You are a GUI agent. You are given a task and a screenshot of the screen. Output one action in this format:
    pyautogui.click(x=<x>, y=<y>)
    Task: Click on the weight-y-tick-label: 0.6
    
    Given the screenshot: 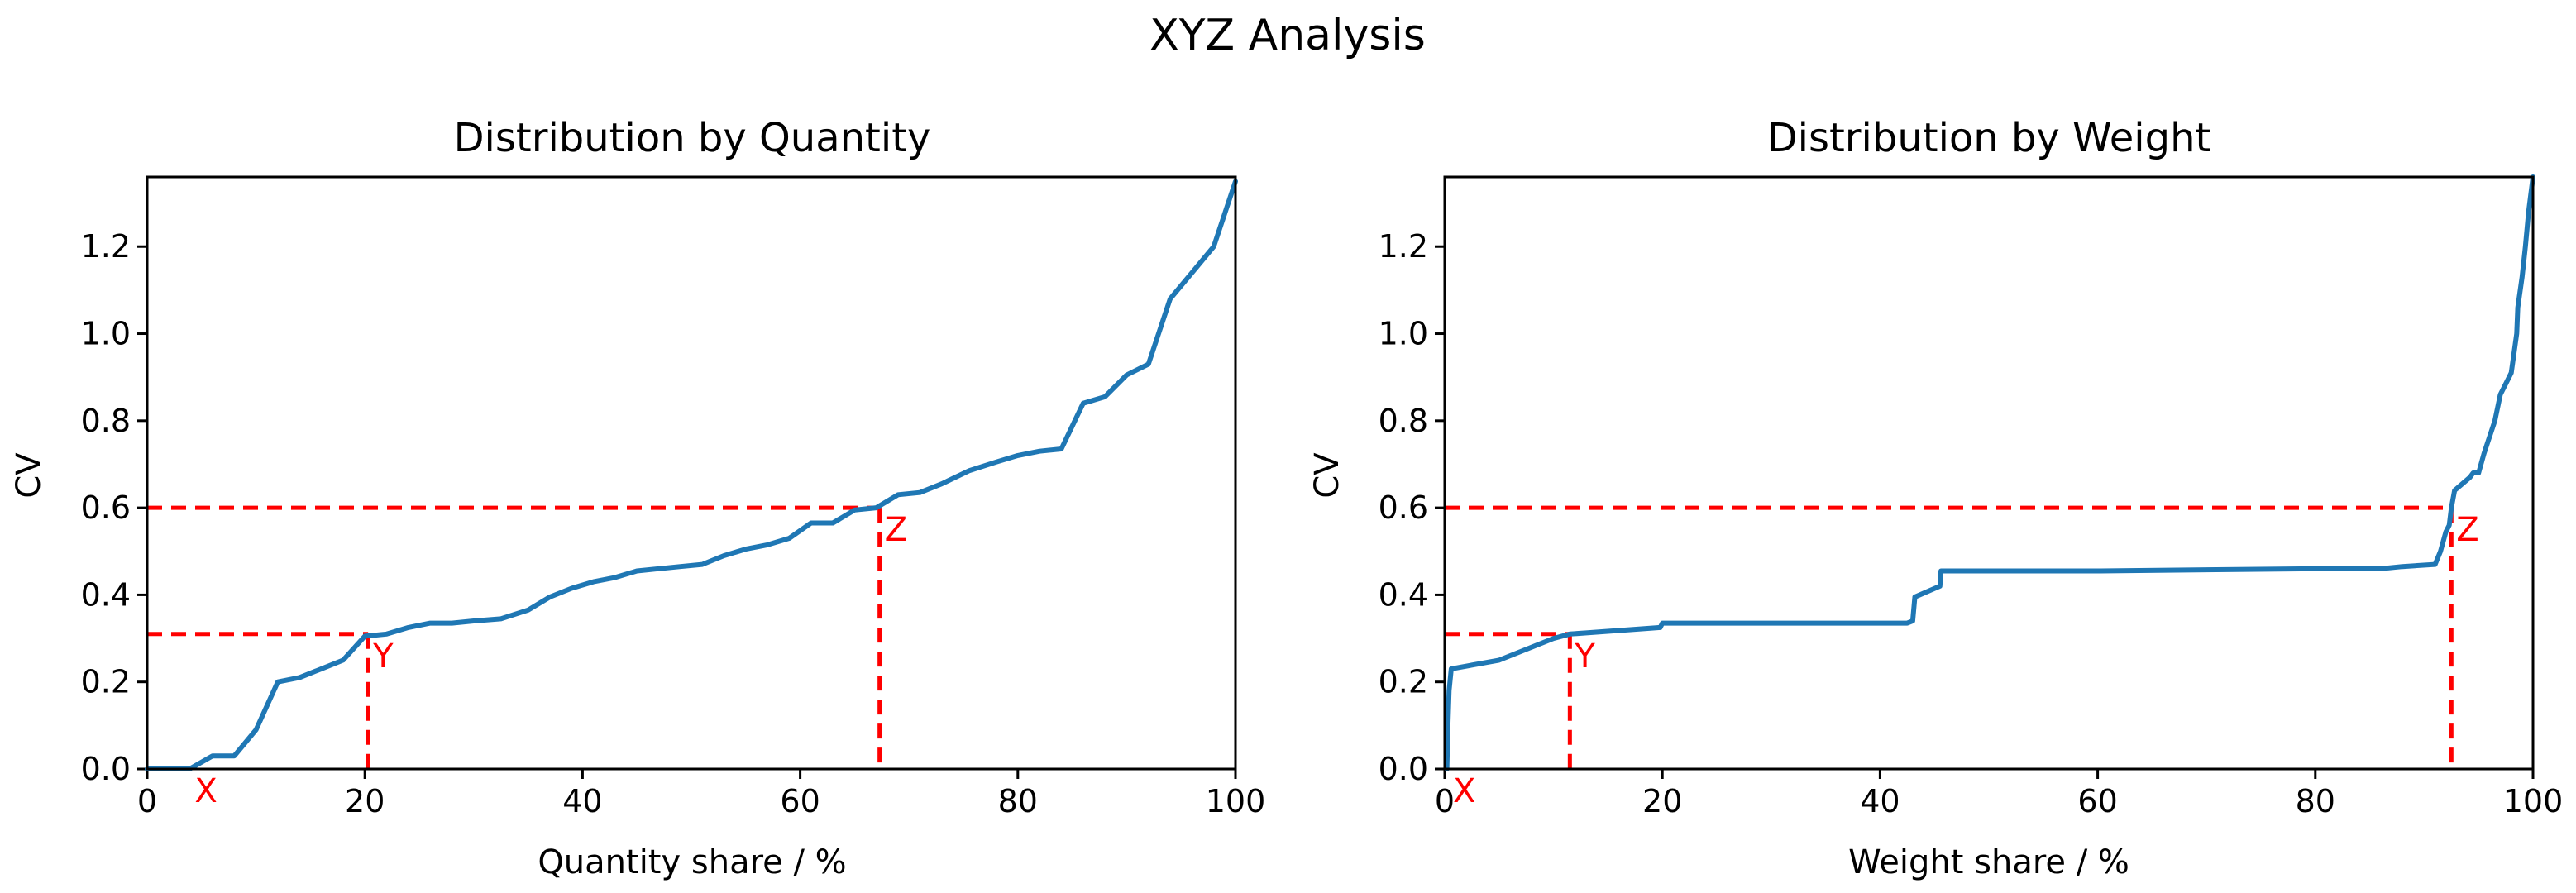 What is the action you would take?
    pyautogui.click(x=1403, y=507)
    